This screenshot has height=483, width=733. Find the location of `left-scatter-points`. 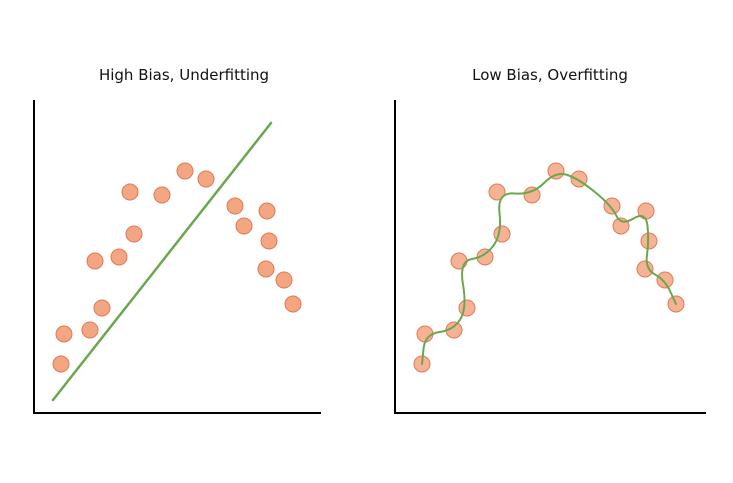

left-scatter-points is located at coordinates (177, 267).